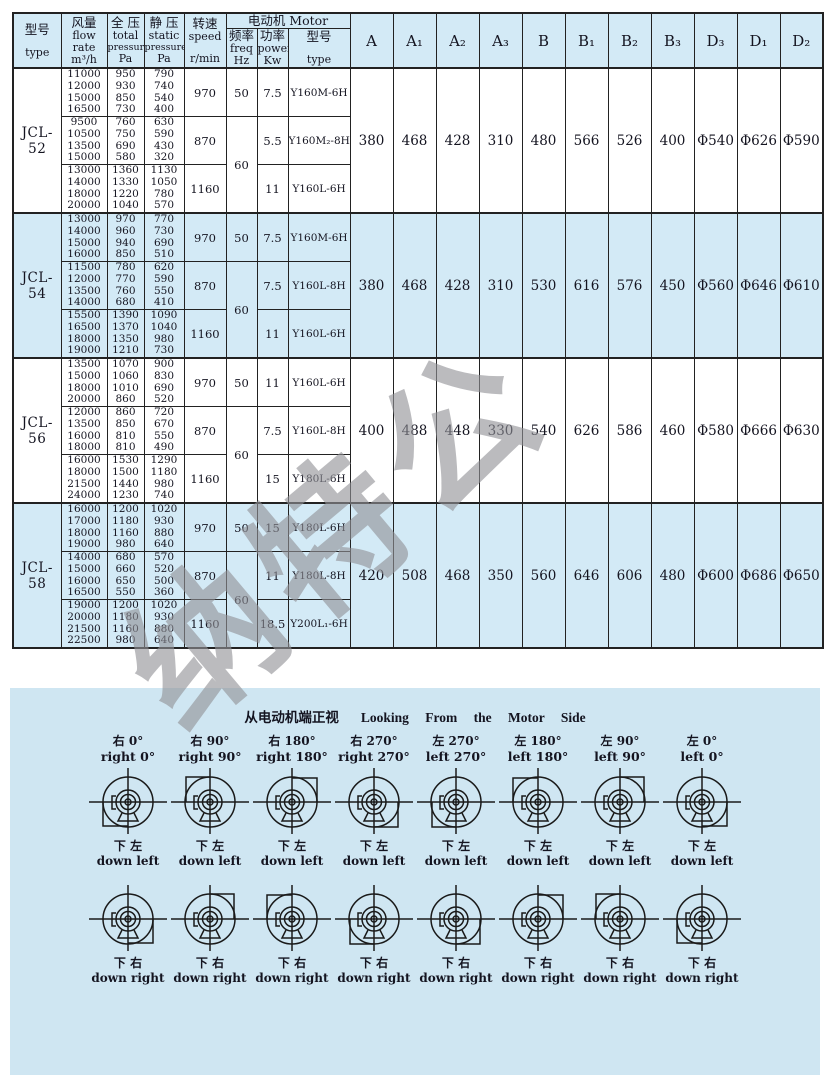 Image resolution: width=830 pixels, height=1075 pixels. Describe the element at coordinates (292, 933) in the screenshot. I see `orientation-item-down-right-2: 下 右 down right` at that location.